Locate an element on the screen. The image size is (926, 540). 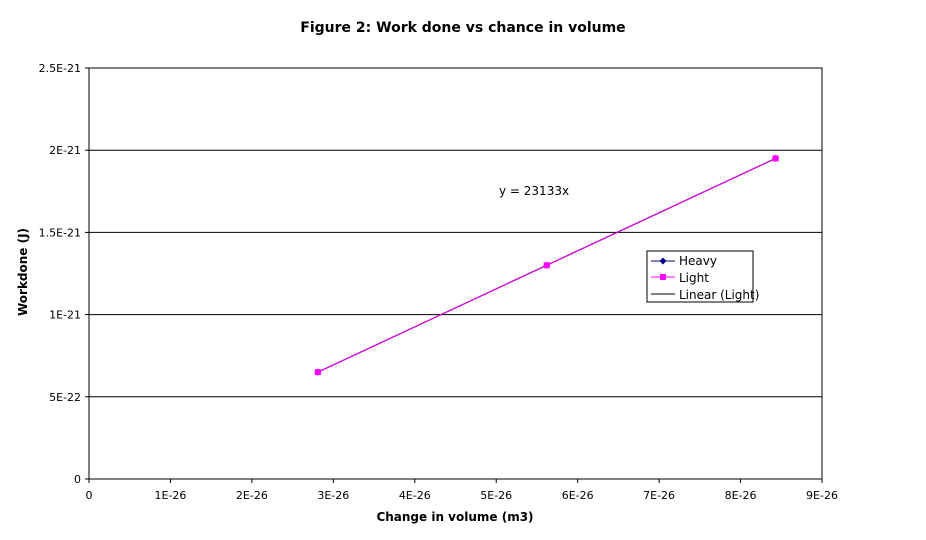
x-tick-label: 2E-26 is located at coordinates (252, 495).